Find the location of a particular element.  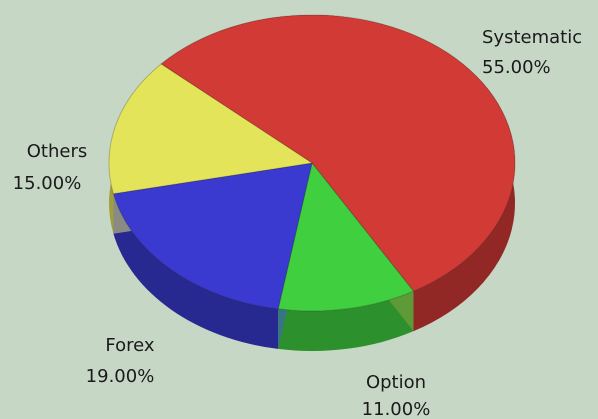

slice-label: Others is located at coordinates (57, 151).